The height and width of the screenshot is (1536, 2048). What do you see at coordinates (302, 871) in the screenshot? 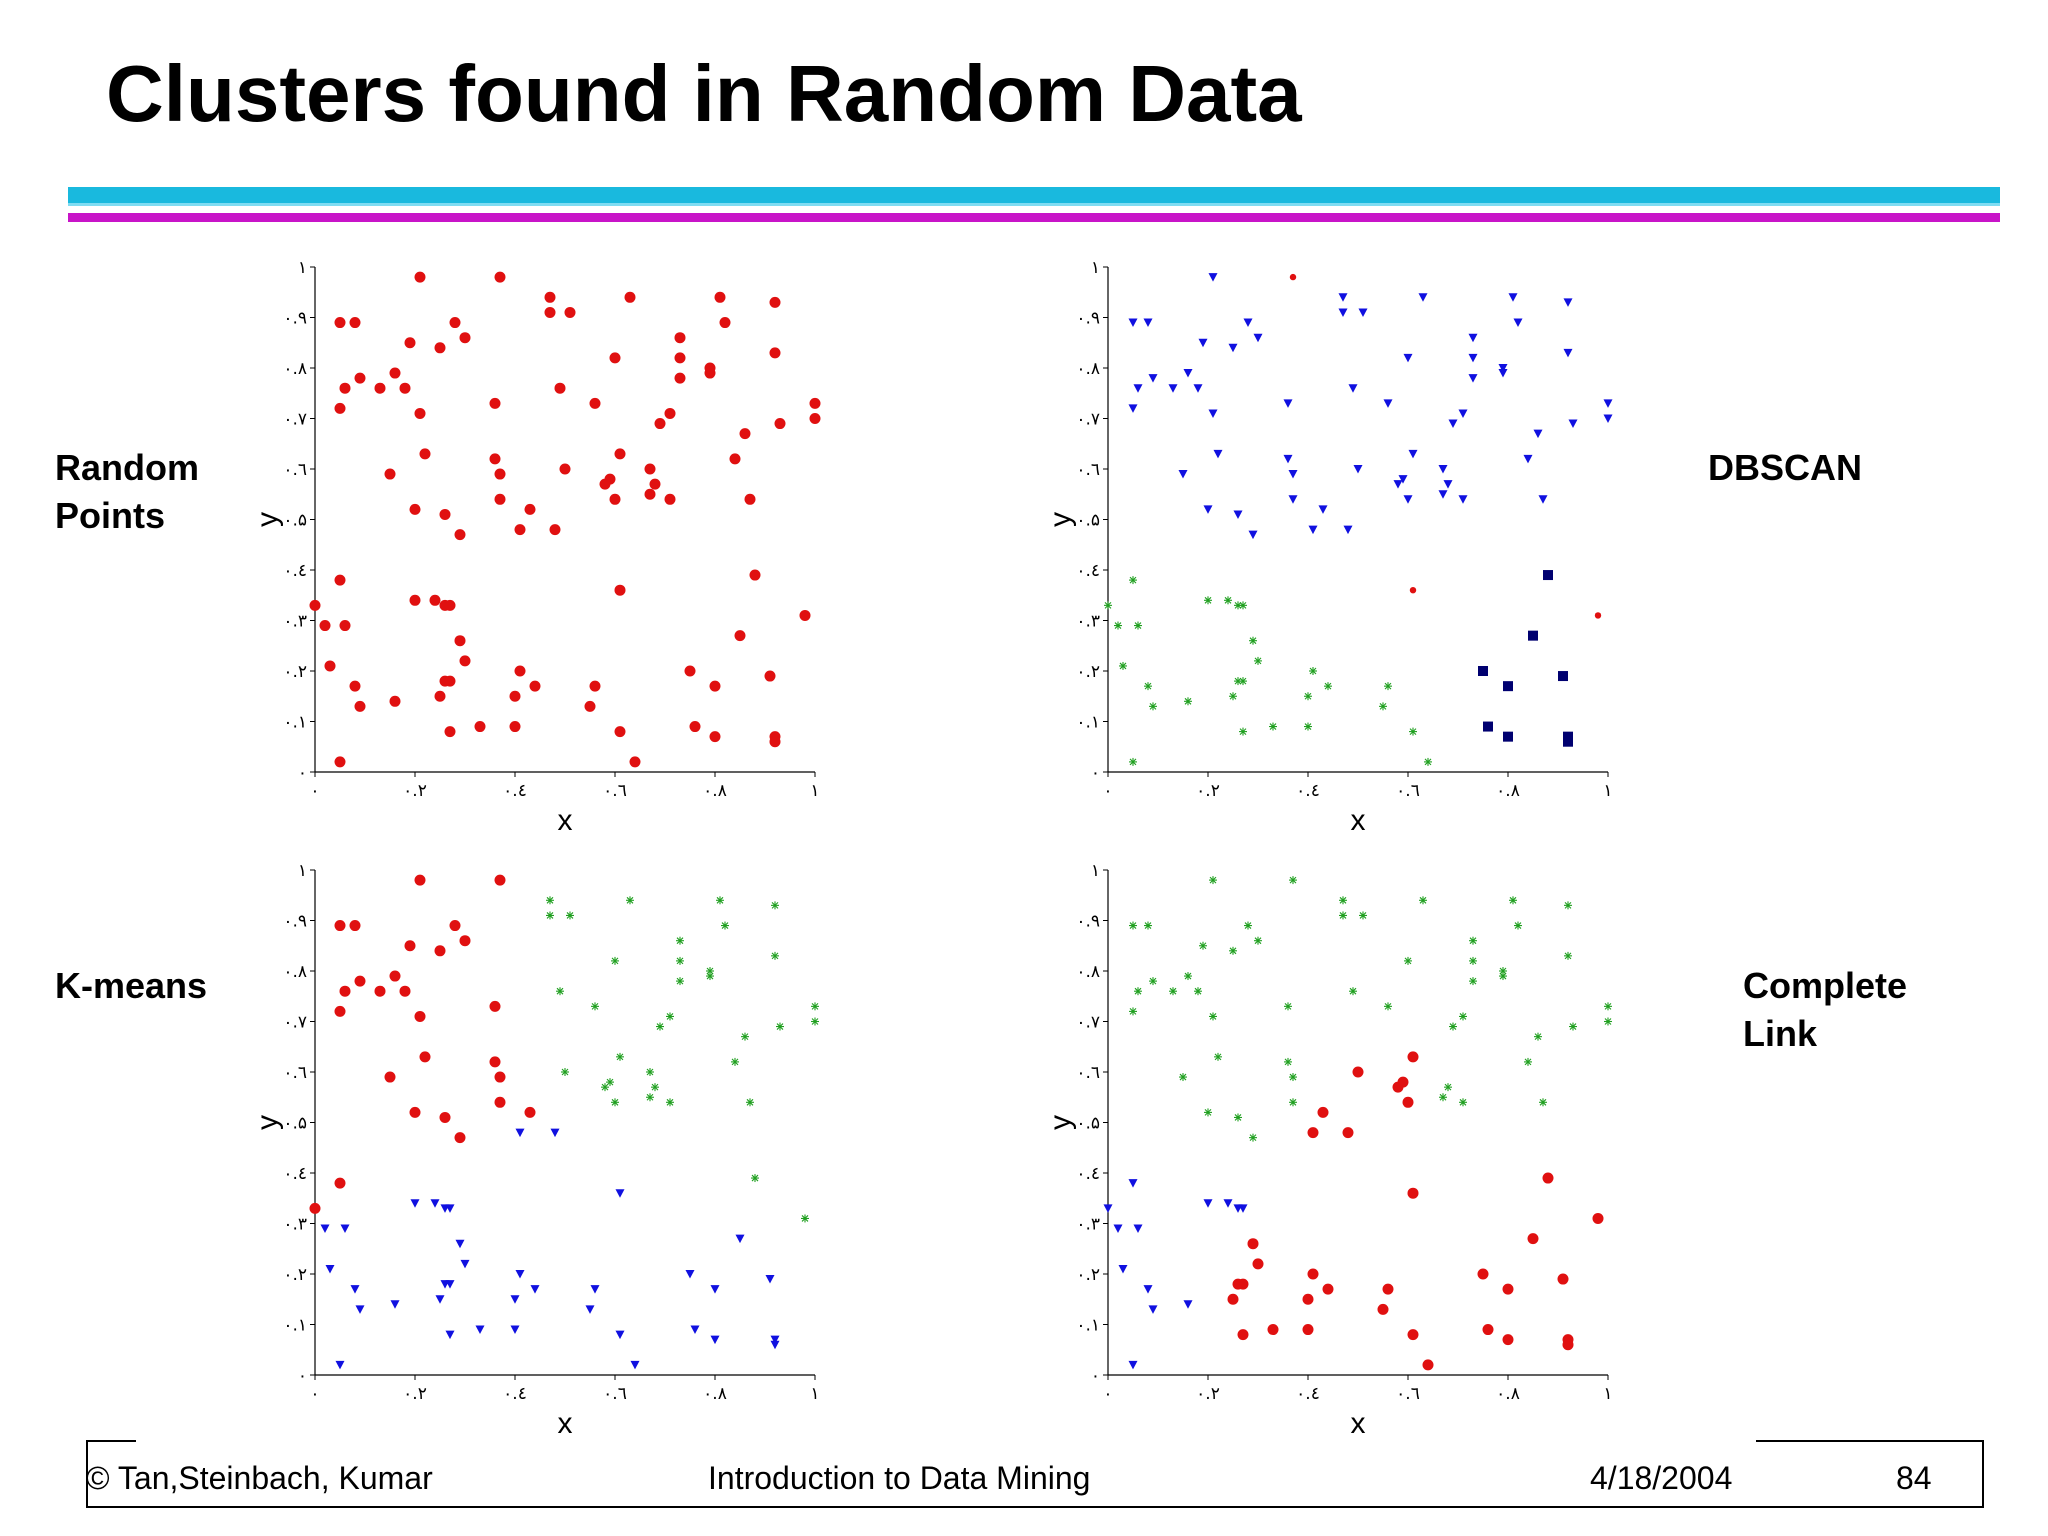
I see `y-tick-label: ۱` at bounding box center [302, 871].